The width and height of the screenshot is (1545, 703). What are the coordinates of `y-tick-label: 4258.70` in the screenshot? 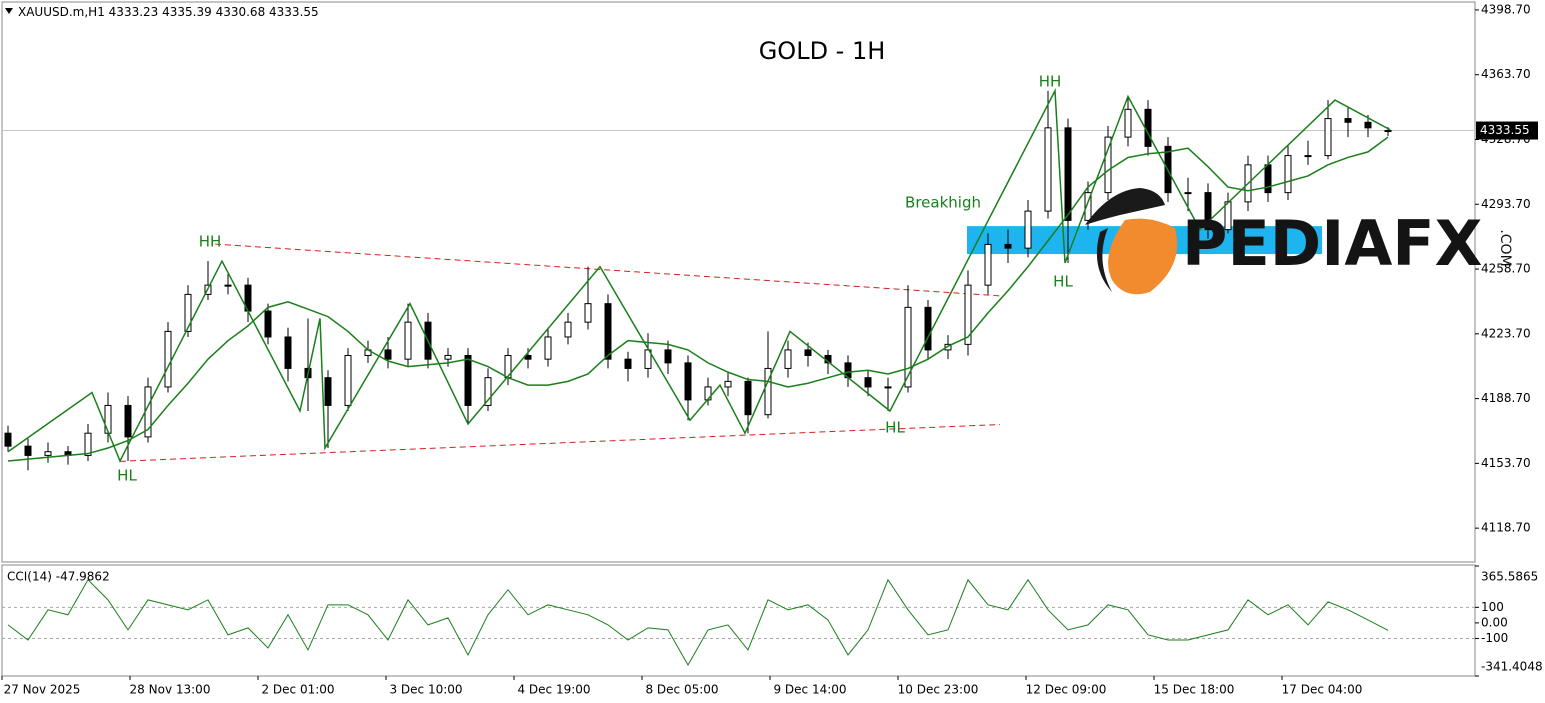 It's located at (1506, 269).